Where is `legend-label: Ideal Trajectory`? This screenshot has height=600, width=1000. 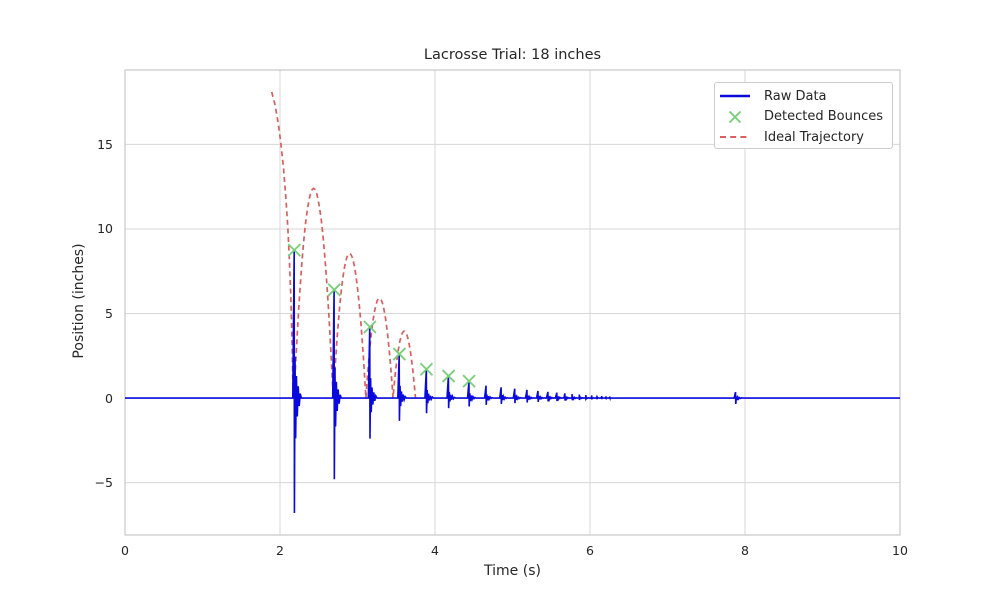 legend-label: Ideal Trajectory is located at coordinates (814, 137).